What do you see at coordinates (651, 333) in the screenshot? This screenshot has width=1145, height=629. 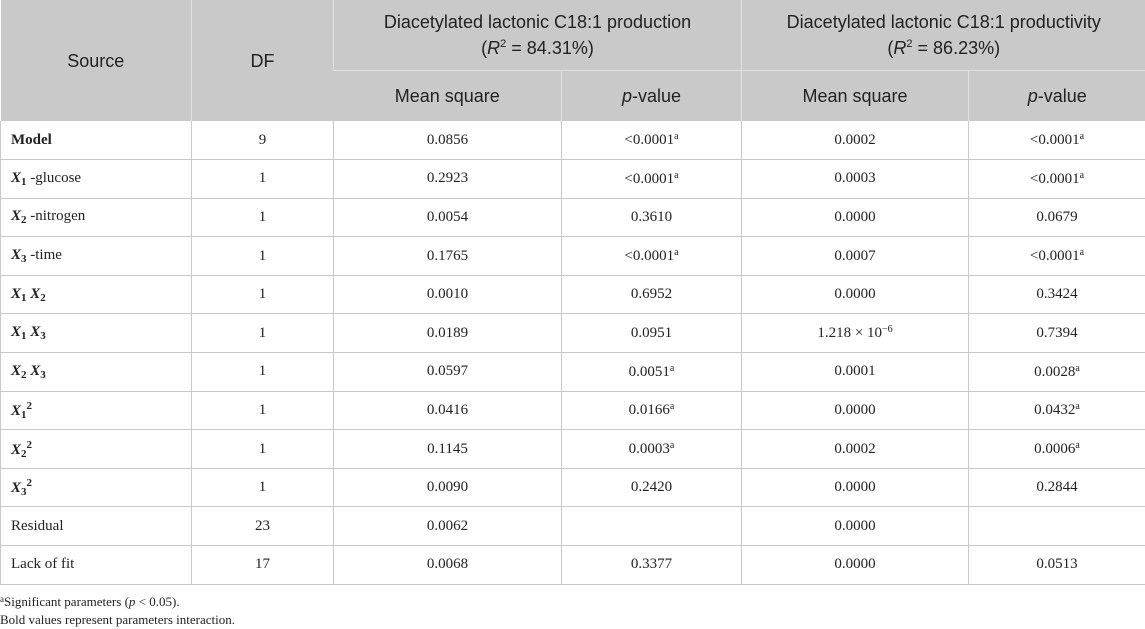 I see `cell-p-value-production: 0.0951` at bounding box center [651, 333].